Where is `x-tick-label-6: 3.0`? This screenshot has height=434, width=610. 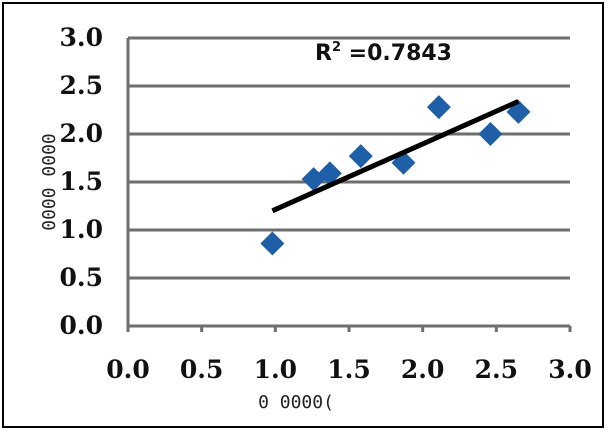
x-tick-label-6: 3.0 is located at coordinates (570, 369).